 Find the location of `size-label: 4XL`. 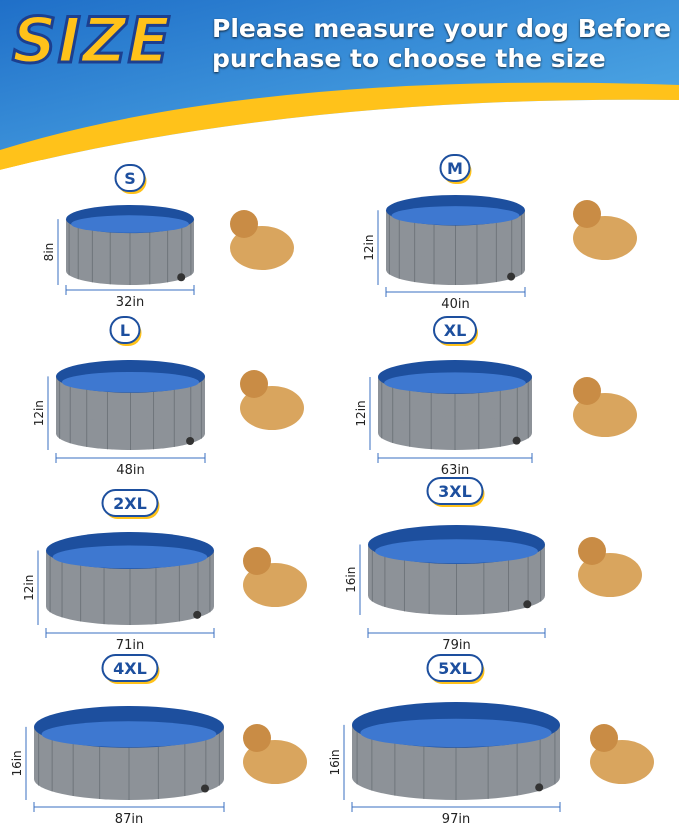

size-label: 4XL is located at coordinates (130, 668).